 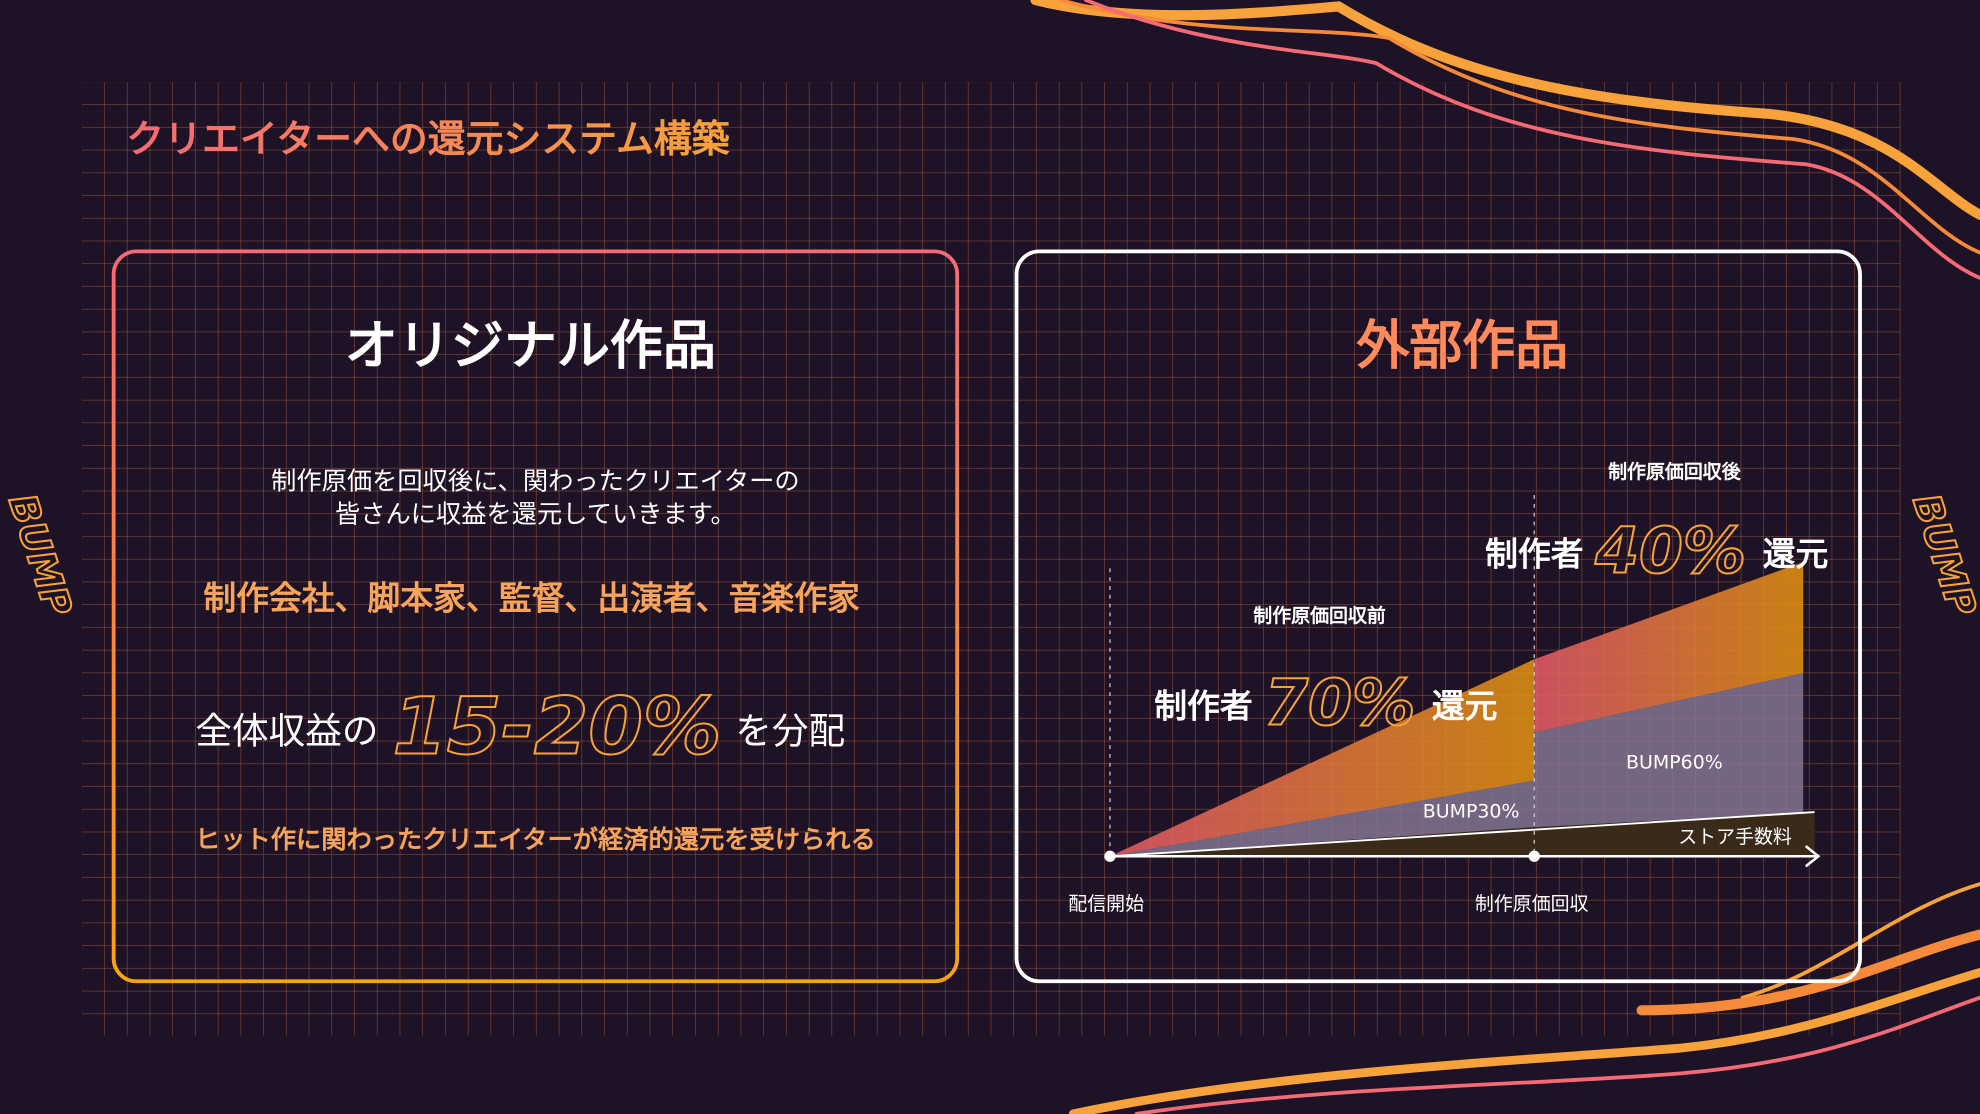 I want to click on diagram, so click(x=1462, y=681).